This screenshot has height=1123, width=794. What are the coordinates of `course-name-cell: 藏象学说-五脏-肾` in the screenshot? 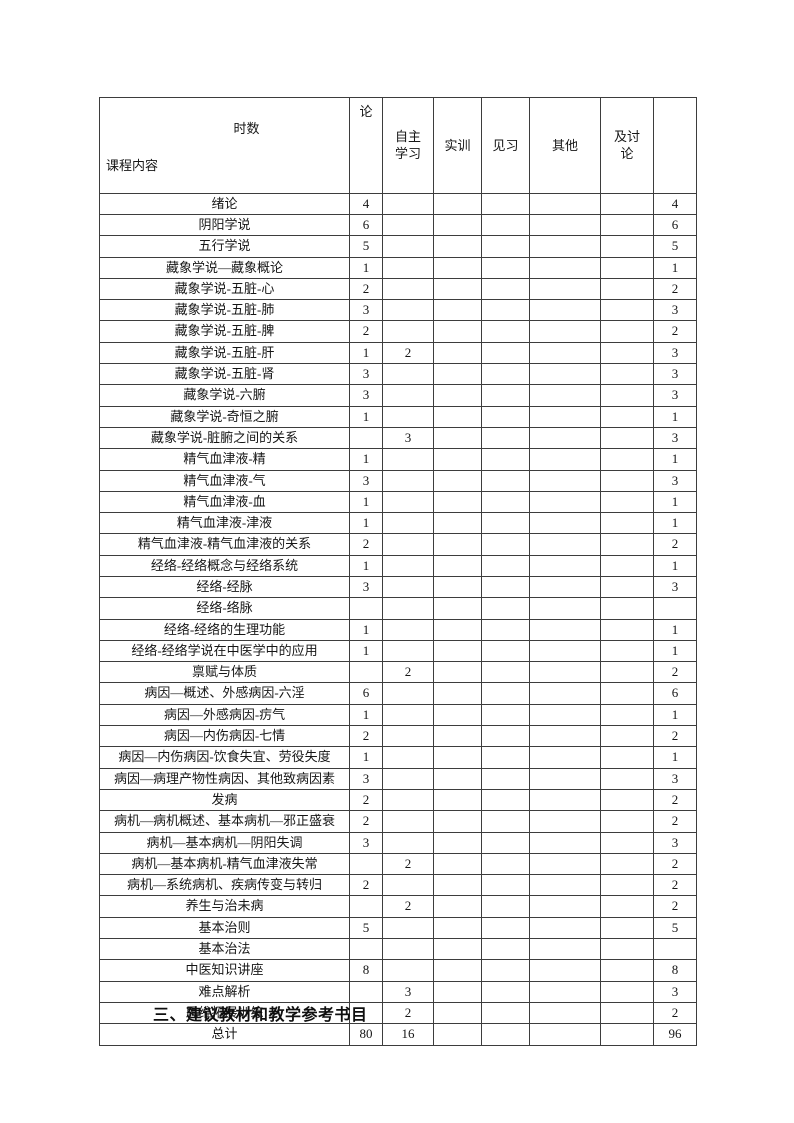 It's located at (224, 374).